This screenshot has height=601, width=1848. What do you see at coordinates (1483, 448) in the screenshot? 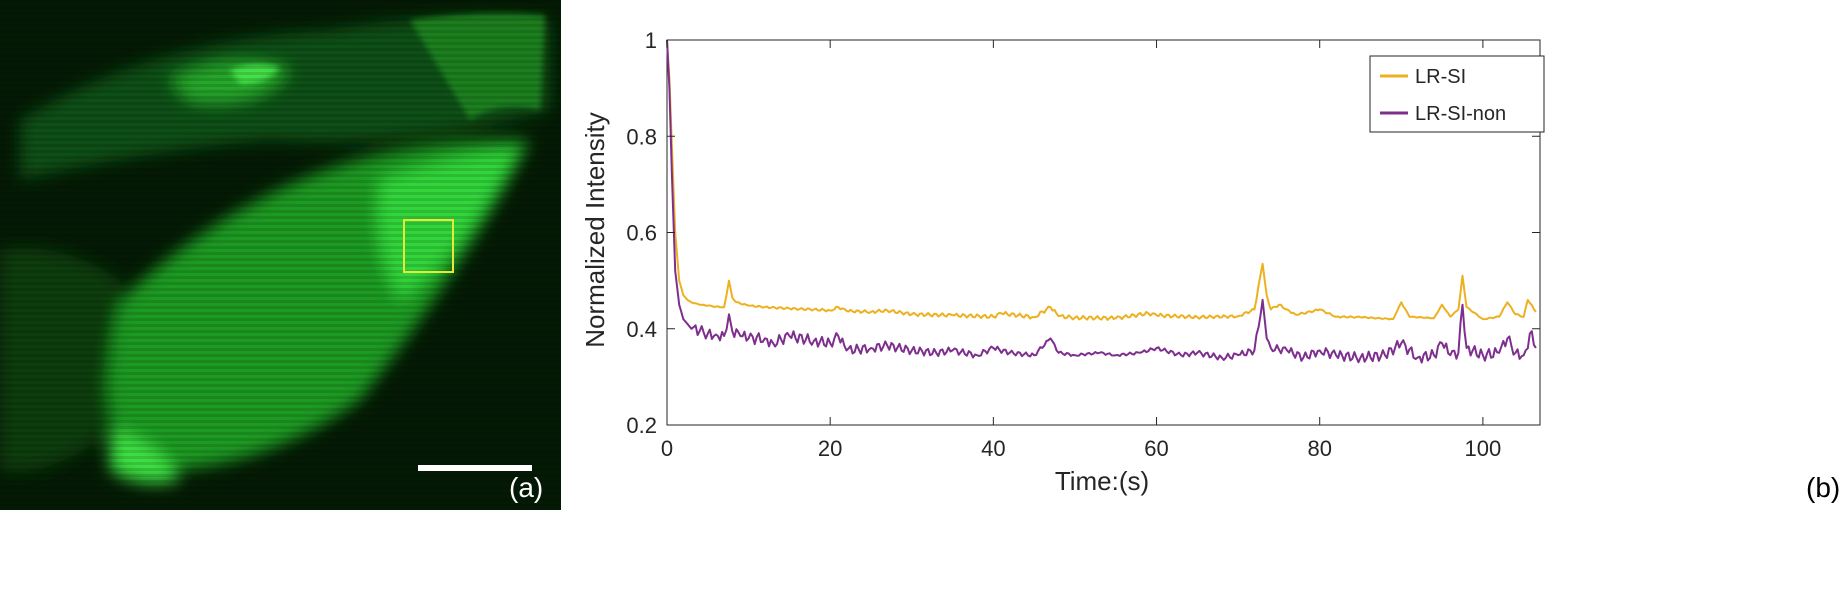
I see `x-tick-label: 100` at bounding box center [1483, 448].